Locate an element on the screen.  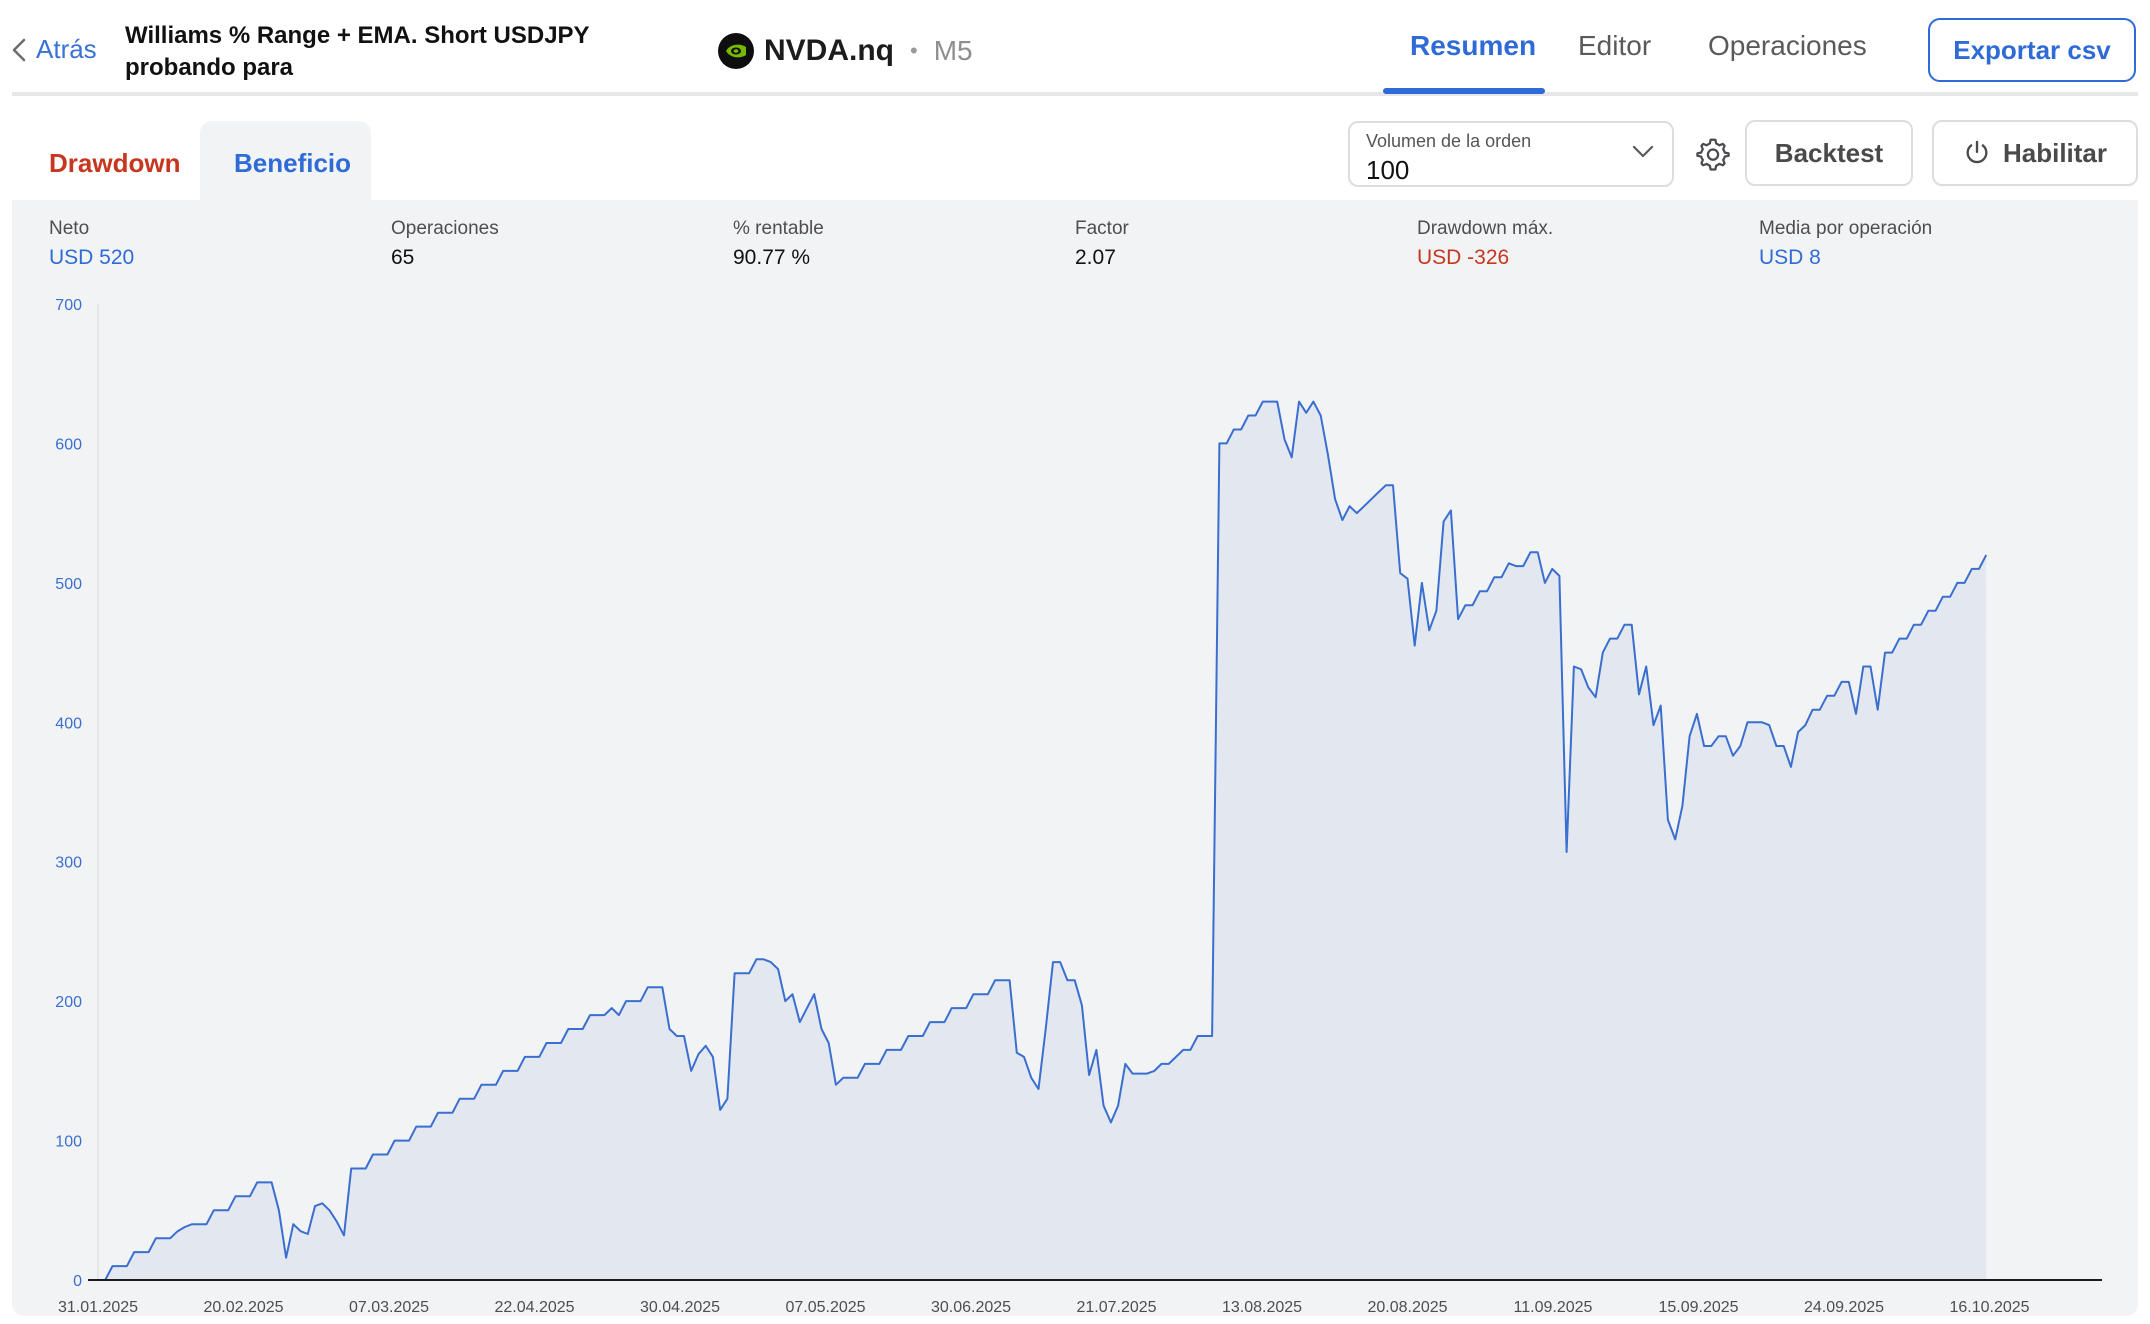
back-label: Atrás is located at coordinates (66, 49).